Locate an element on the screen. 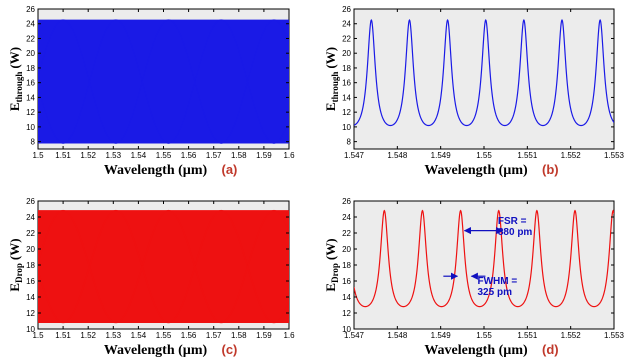  y-tick-label-b-4: 16 is located at coordinates (346, 83).